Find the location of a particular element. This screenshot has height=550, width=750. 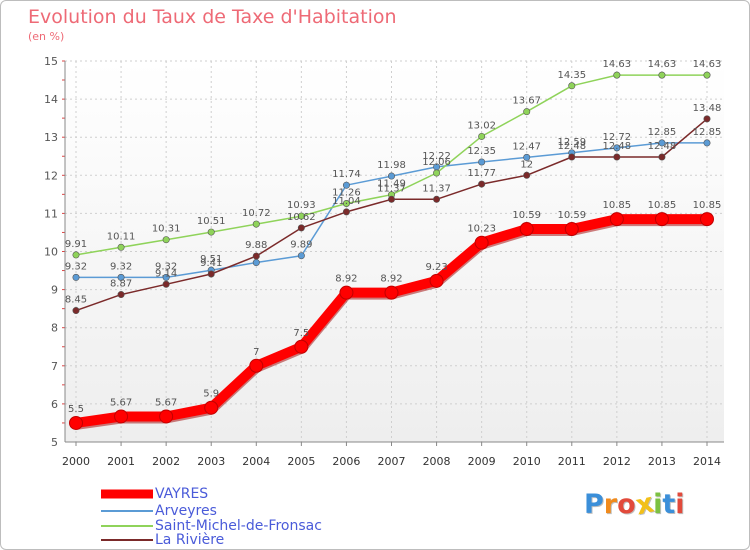

data-label: 8.45 is located at coordinates (76, 300).